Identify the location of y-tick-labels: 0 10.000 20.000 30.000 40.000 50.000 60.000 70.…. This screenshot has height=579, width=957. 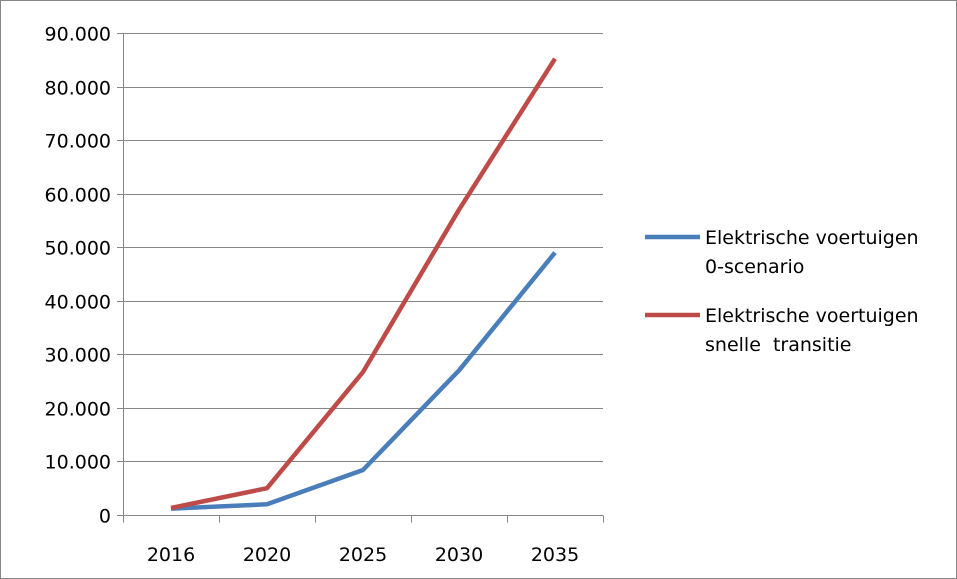
(78, 276).